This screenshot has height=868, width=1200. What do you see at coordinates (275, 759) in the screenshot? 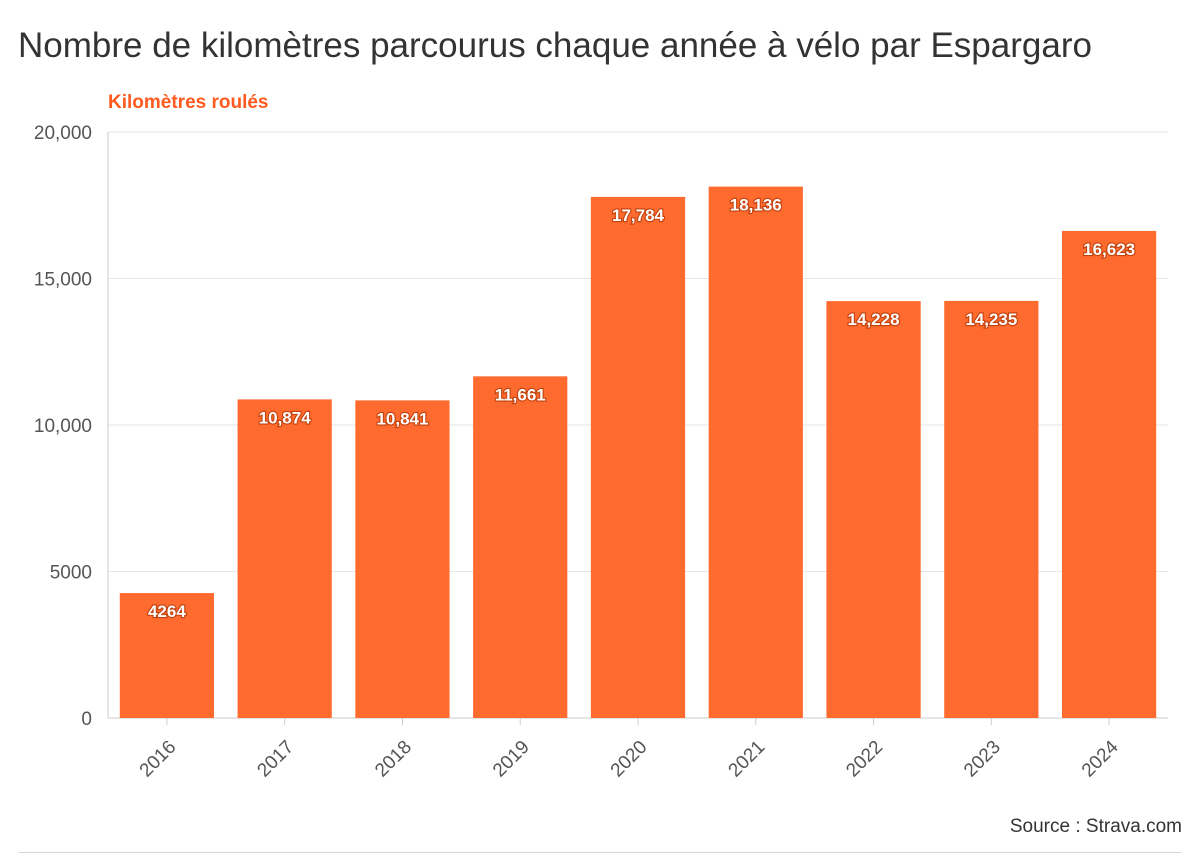
I see `x-tick-label: 2017` at bounding box center [275, 759].